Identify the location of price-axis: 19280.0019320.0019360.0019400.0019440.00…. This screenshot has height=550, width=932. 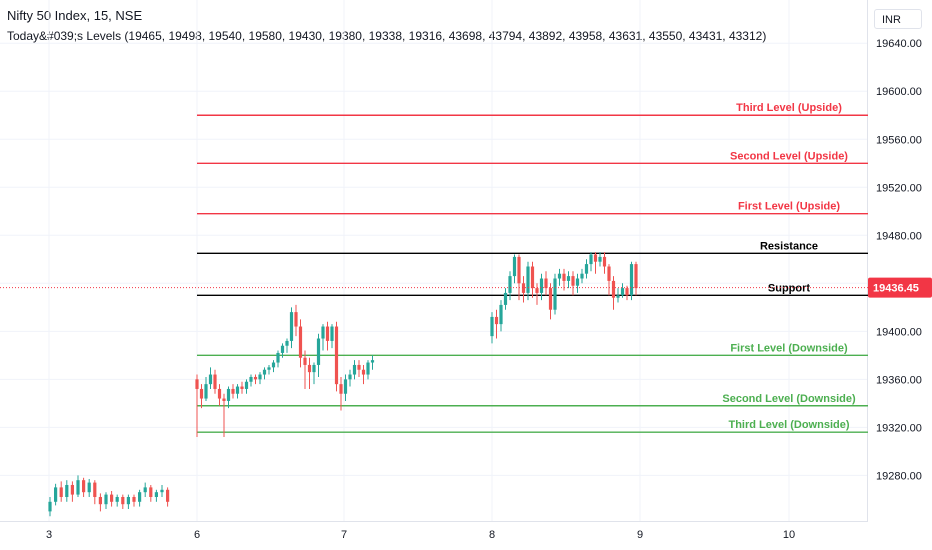
(899, 260).